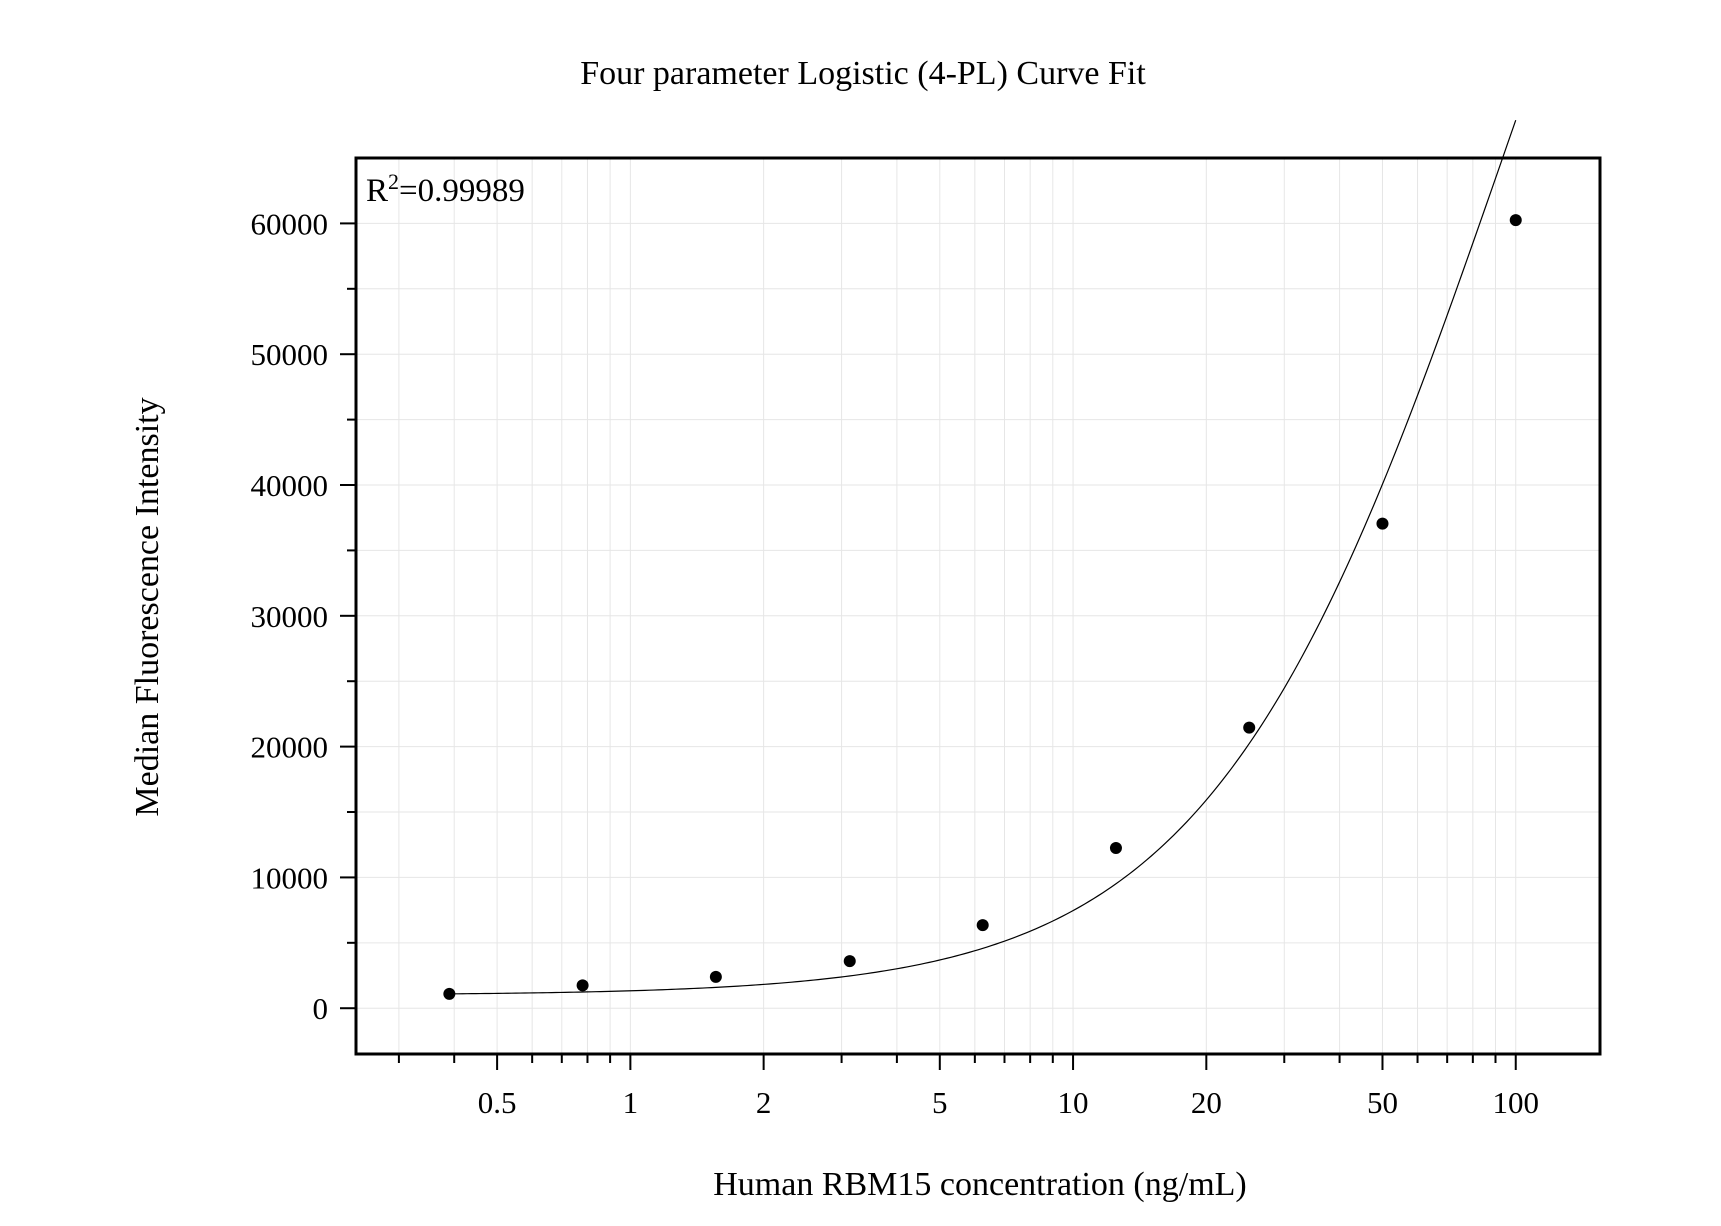  I want to click on x-tick-label: 50, so click(1382, 1102).